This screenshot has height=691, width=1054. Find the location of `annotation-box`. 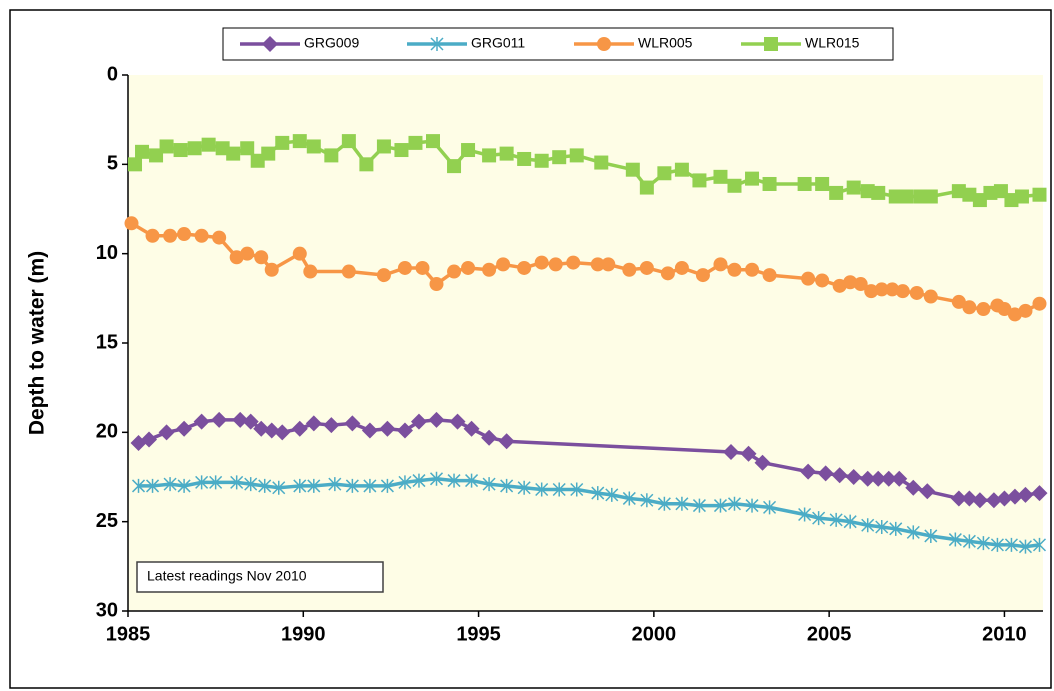

annotation-box is located at coordinates (260, 577).